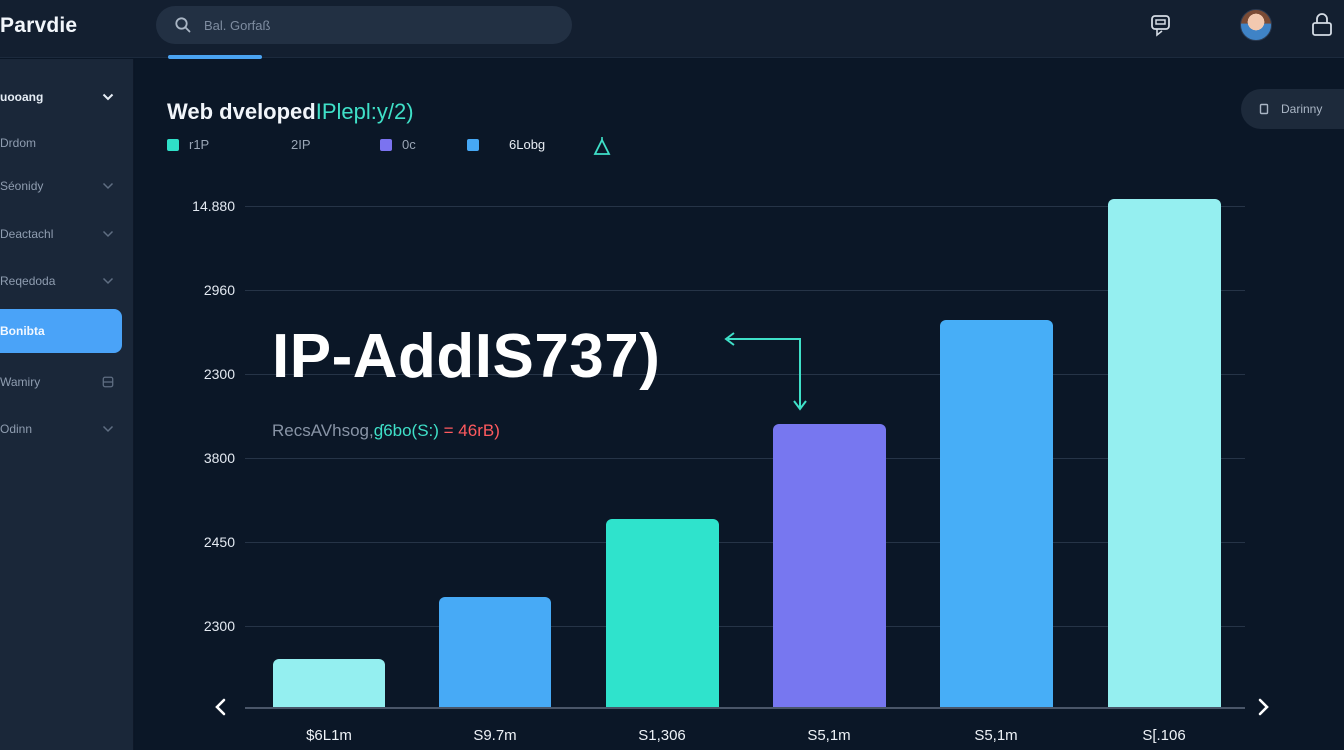 The width and height of the screenshot is (1344, 750). What do you see at coordinates (237, 25) in the screenshot?
I see `search-placeholder: Bal. Gorfaß` at bounding box center [237, 25].